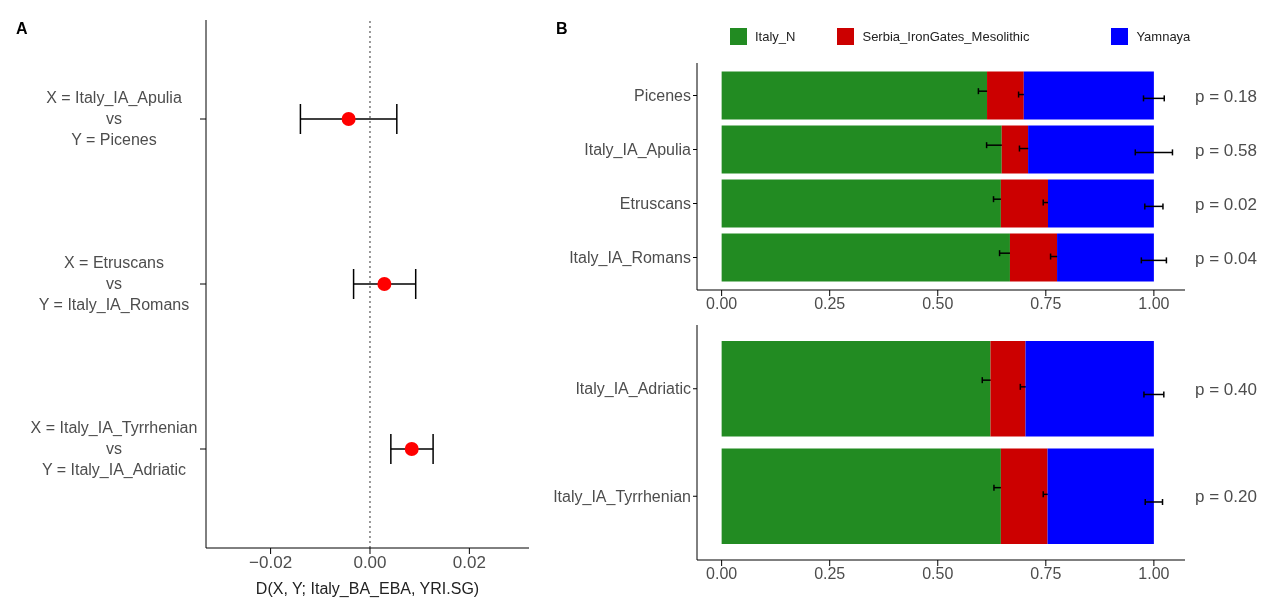  I want to click on y-tick-label: Etruscans, so click(655, 204).